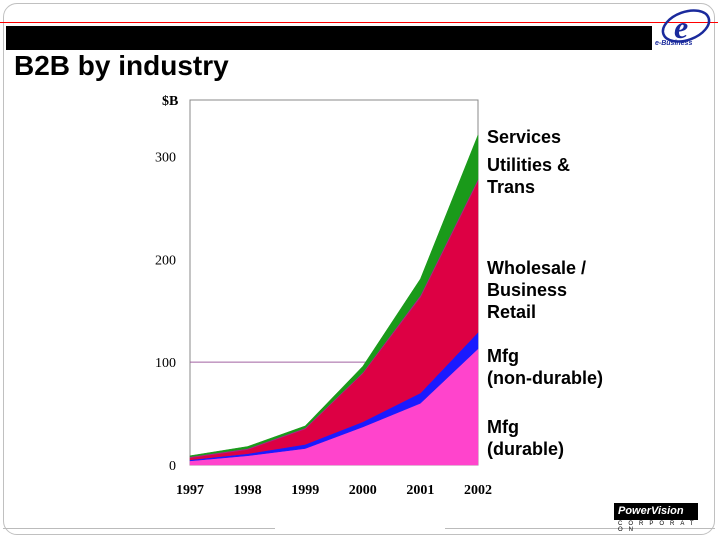 The image size is (720, 540). Describe the element at coordinates (165, 363) in the screenshot. I see `y-tick-label-100: 100` at that location.